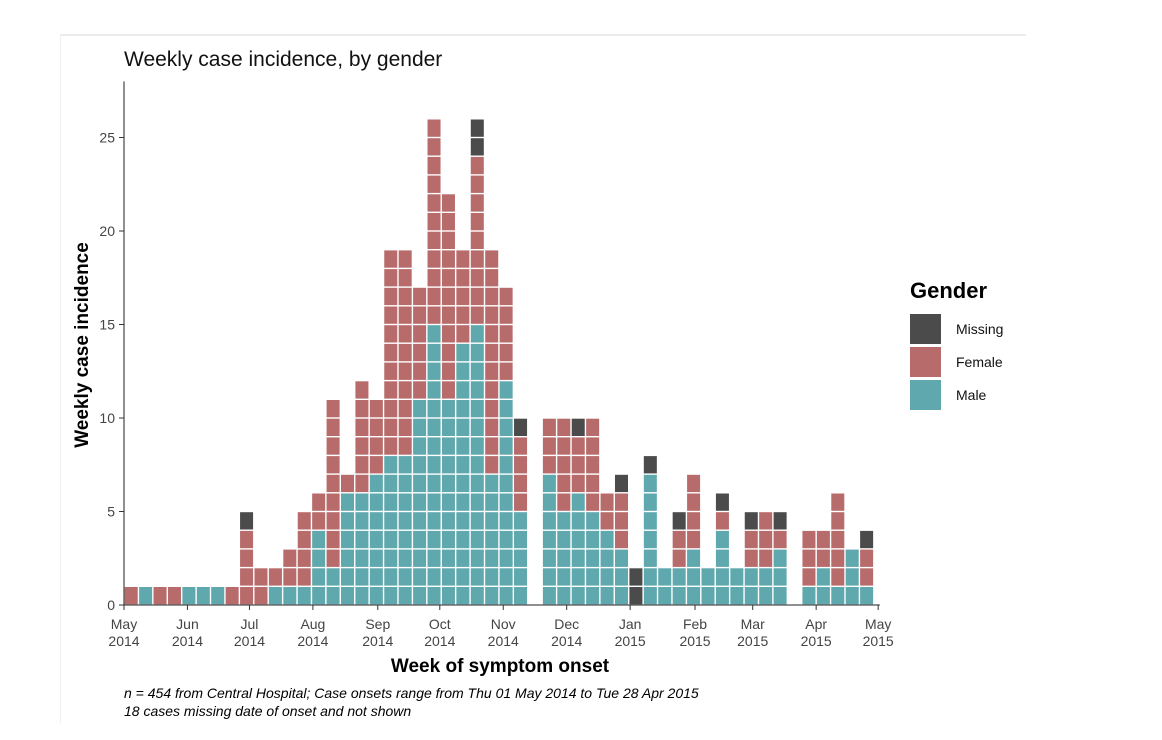 This screenshot has height=740, width=1162. Describe the element at coordinates (82, 345) in the screenshot. I see `y-axis-title: Weekly case incidence` at that location.